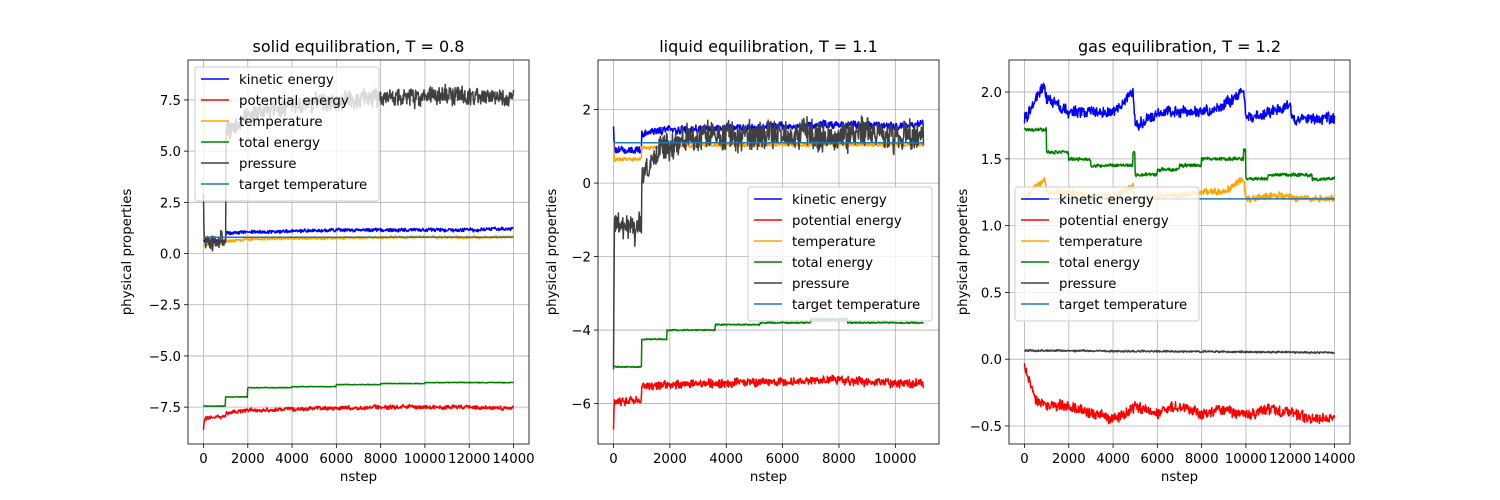  I want to click on y-tick-label: −0.5, so click(986, 427).